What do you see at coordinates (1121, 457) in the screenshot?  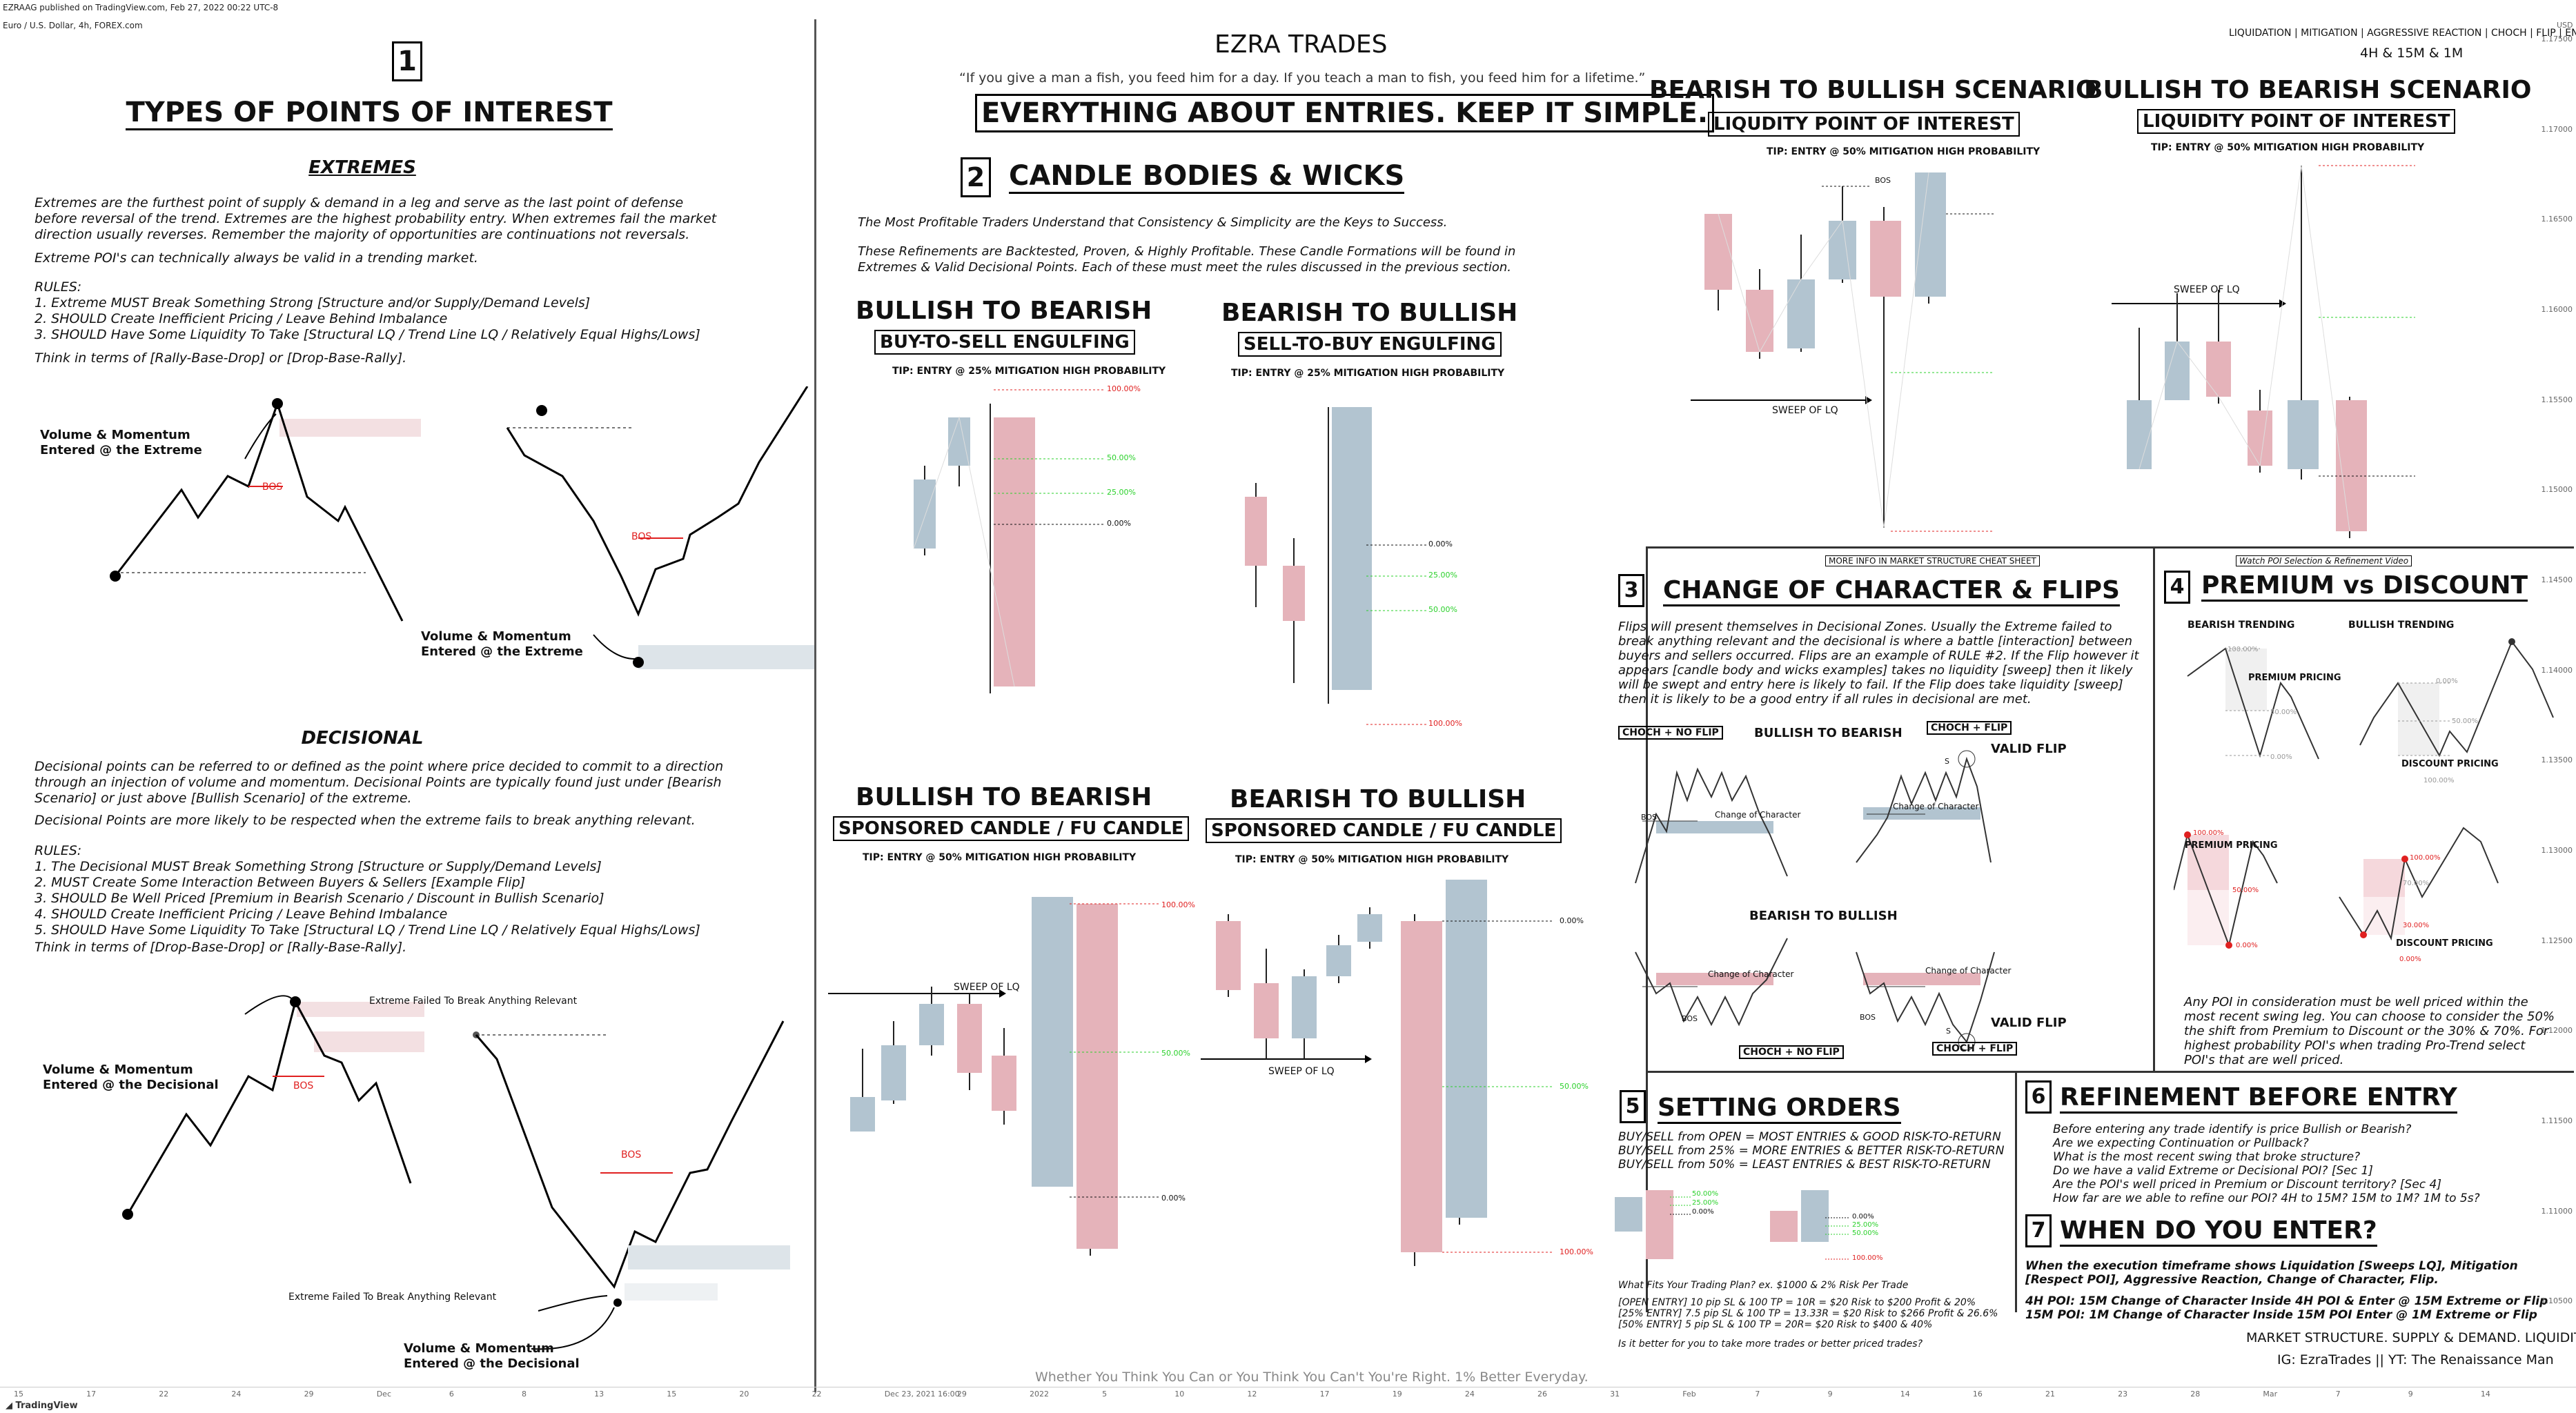 I see `lv50-a: 50.00%` at bounding box center [1121, 457].